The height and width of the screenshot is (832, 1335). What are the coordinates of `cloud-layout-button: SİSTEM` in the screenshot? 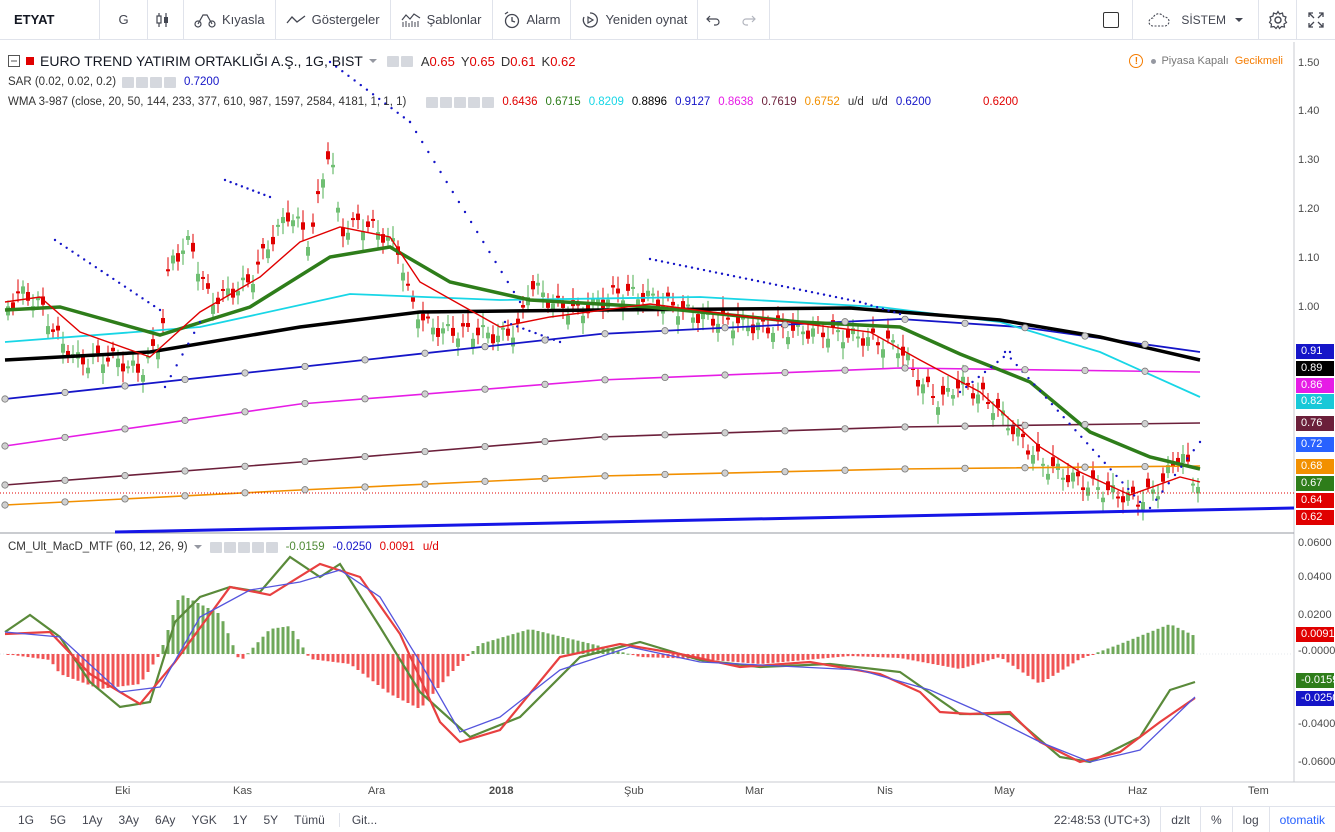 It's located at (1195, 20).